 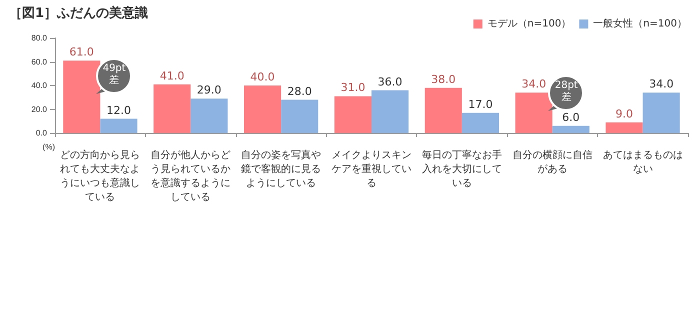 I want to click on x-tick-label: メイクよりスキンケアを重視している, so click(x=371, y=170).